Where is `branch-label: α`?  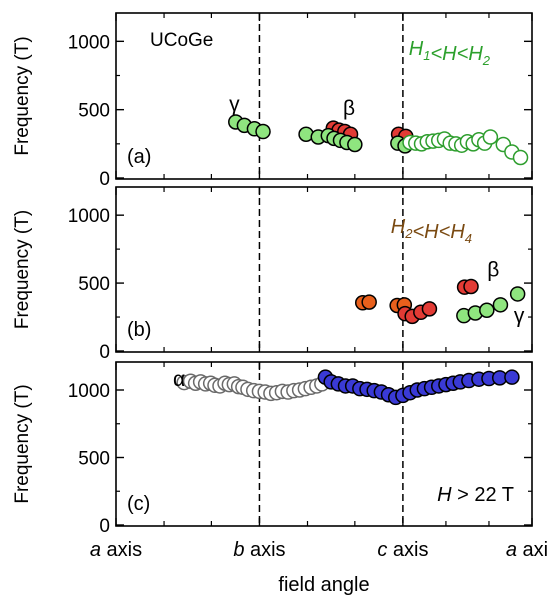
branch-label: α is located at coordinates (179, 379).